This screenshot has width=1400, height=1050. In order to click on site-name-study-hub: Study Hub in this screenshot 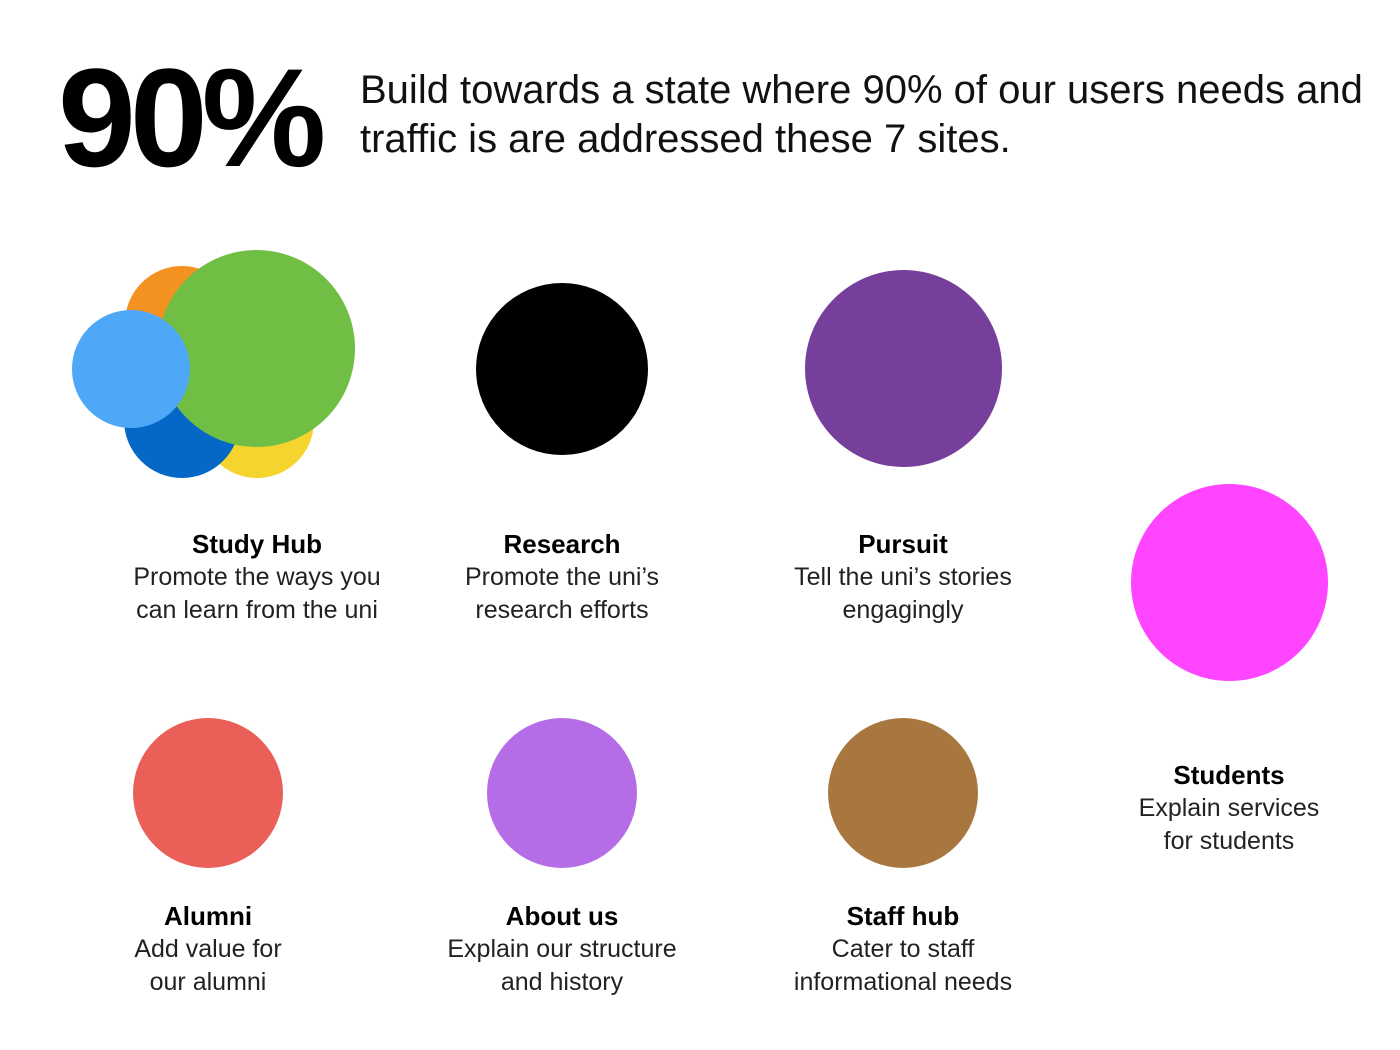, I will do `click(257, 544)`.